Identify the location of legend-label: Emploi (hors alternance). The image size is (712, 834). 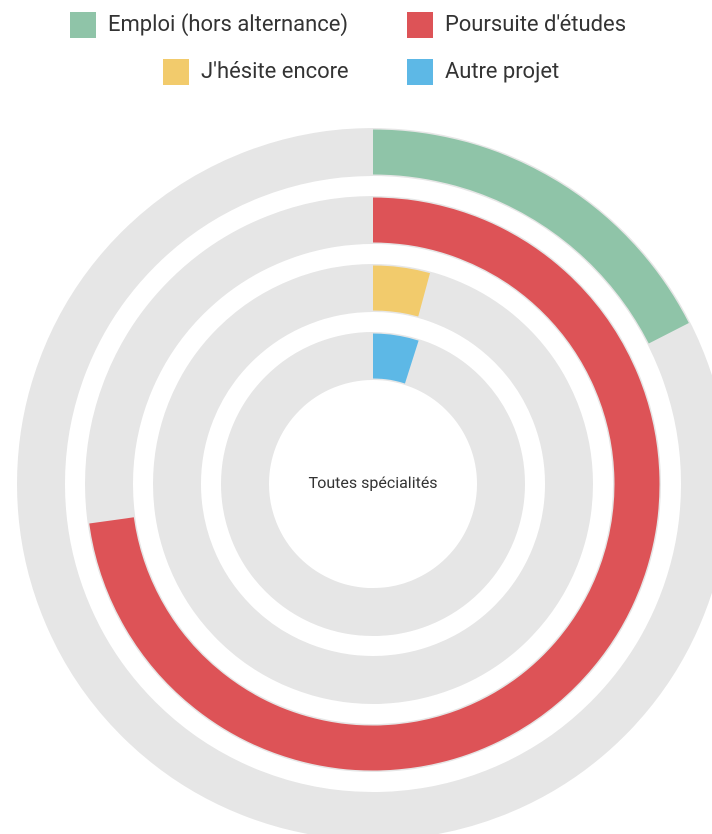
(228, 24).